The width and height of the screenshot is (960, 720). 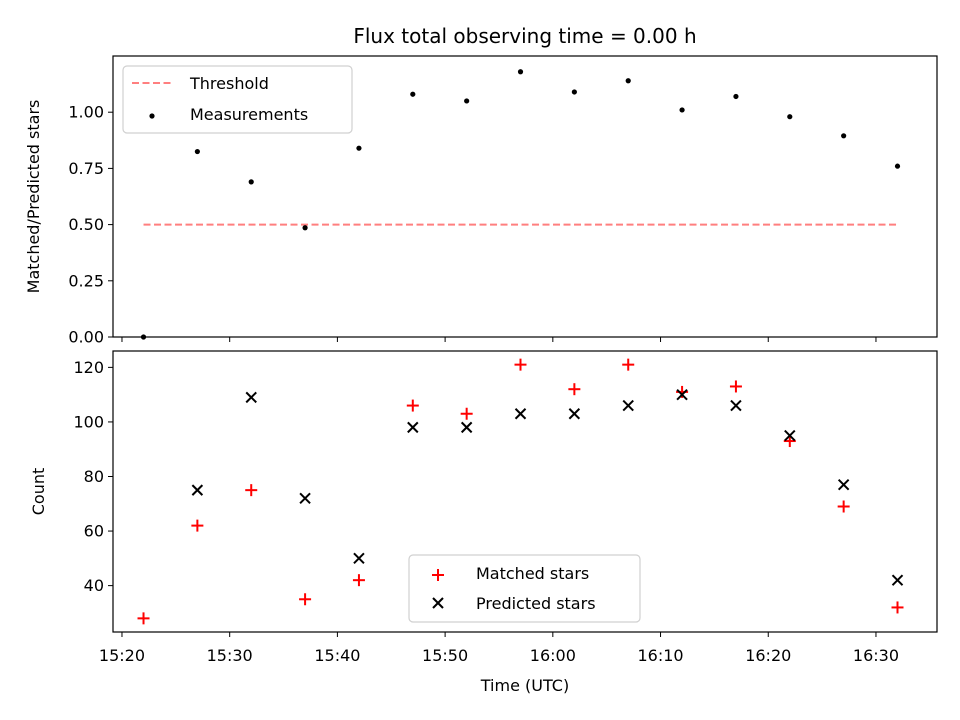 I want to click on legend-threshold-label: Threshold, so click(x=229, y=83).